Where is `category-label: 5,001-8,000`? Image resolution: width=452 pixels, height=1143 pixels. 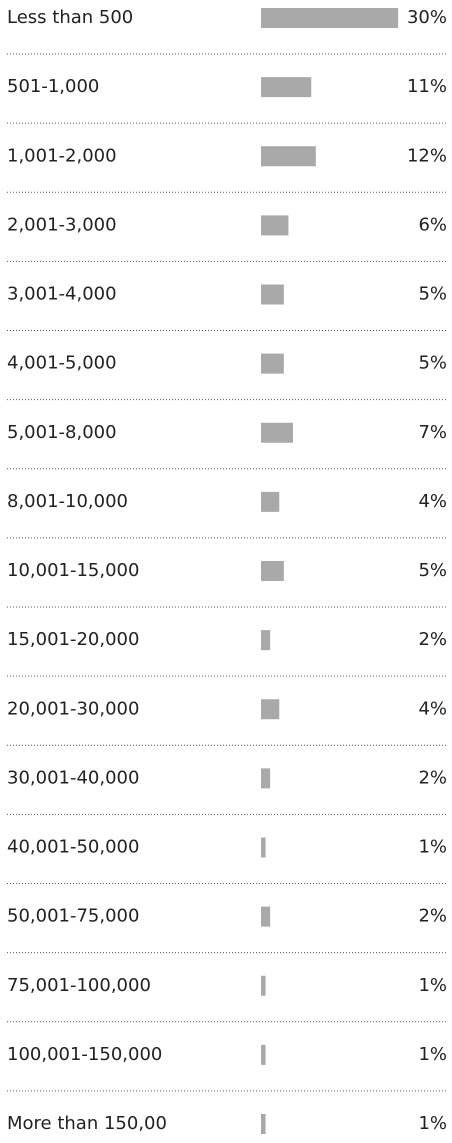
category-label: 5,001-8,000 is located at coordinates (62, 432).